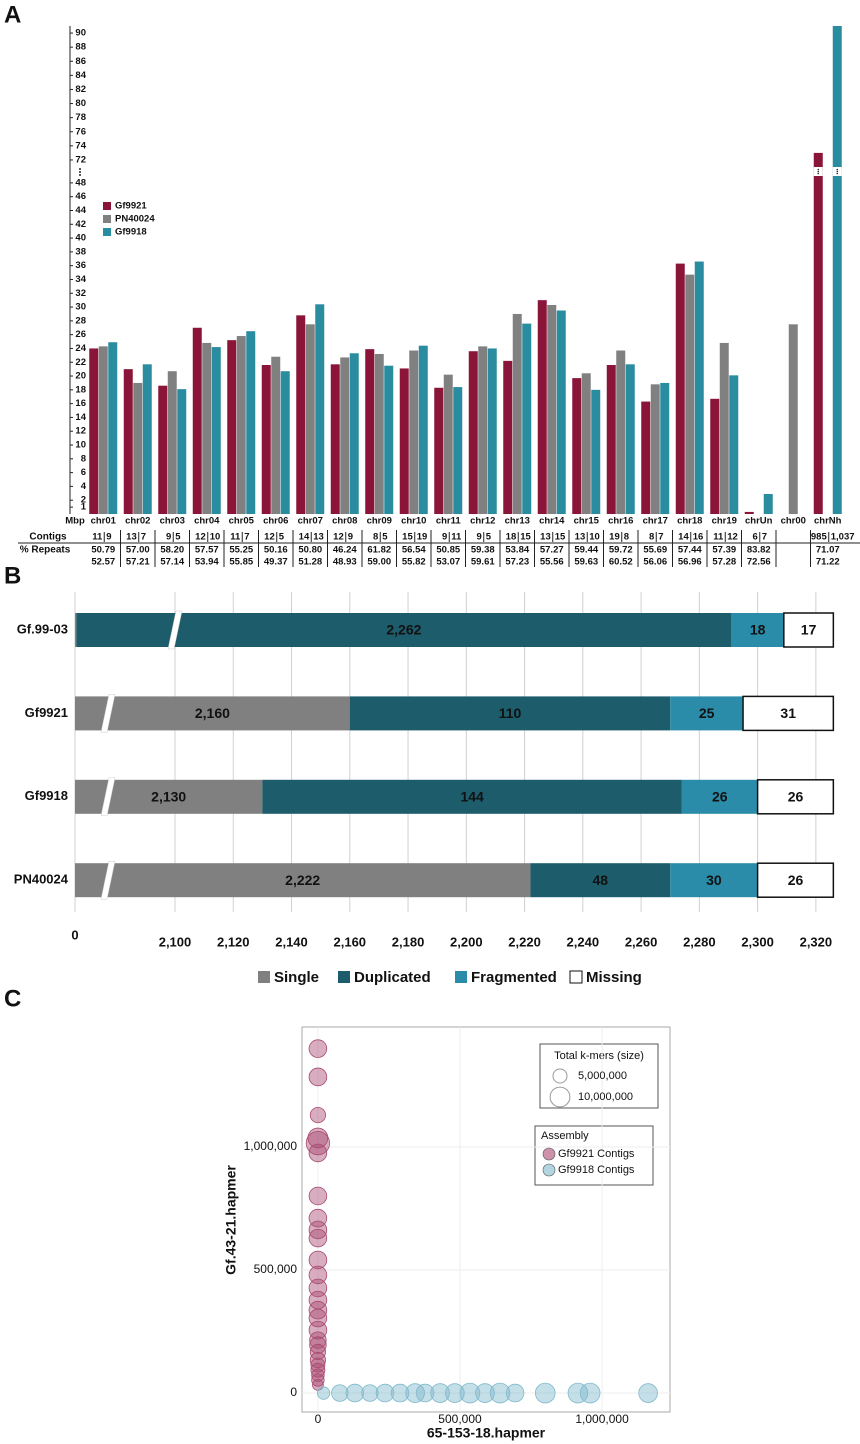 Image resolution: width=860 pixels, height=1444 pixels. What do you see at coordinates (602, 1419) in the screenshot?
I see `x-tick-label: 1,000,000` at bounding box center [602, 1419].